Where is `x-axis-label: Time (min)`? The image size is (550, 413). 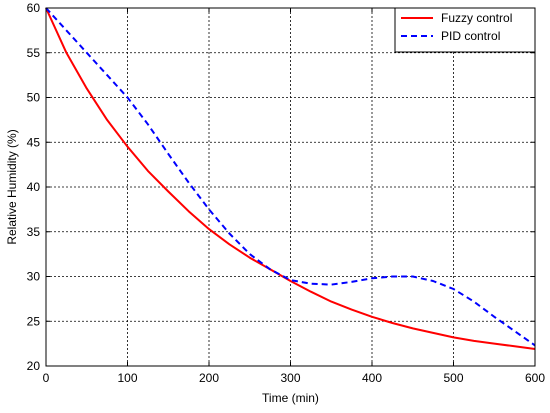 x-axis-label: Time (min) is located at coordinates (290, 398).